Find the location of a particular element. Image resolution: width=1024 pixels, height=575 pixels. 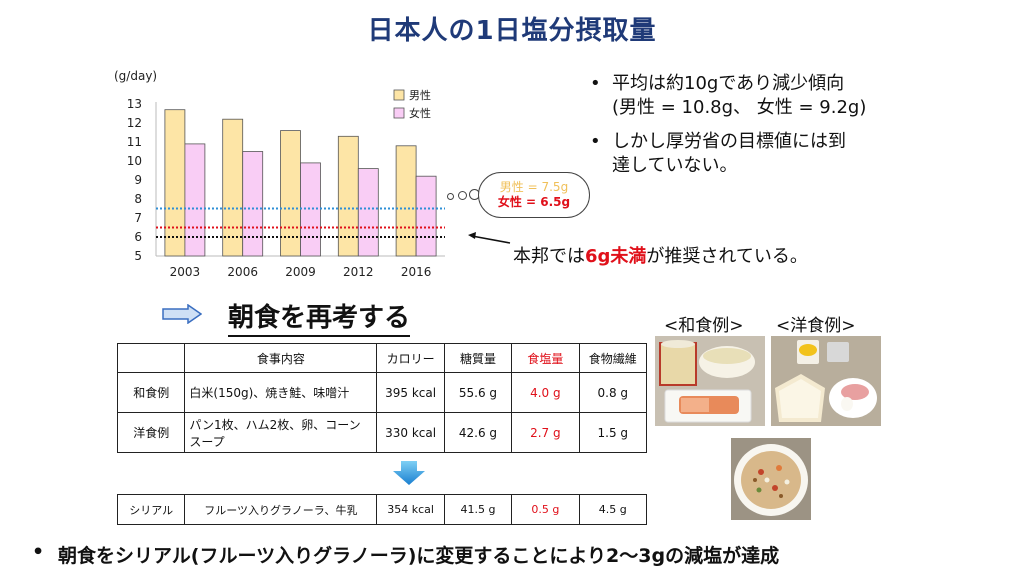

bullet-trend: 平均は約10gであり減少傾向 (男性 = 10.8g、 女性 = 9.2g) is located at coordinates (794, 96).